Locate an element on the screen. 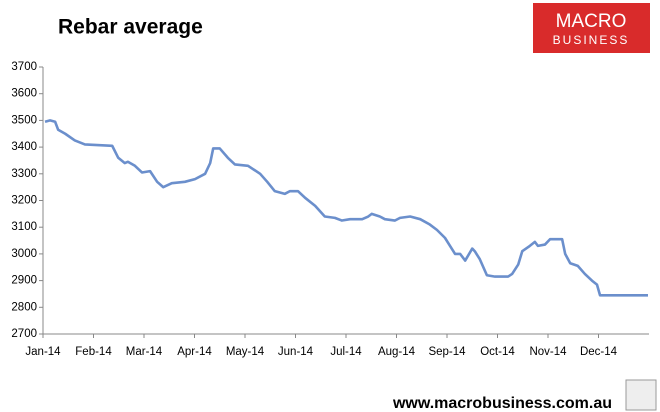  x-tick-label: Feb-14 is located at coordinates (93, 352).